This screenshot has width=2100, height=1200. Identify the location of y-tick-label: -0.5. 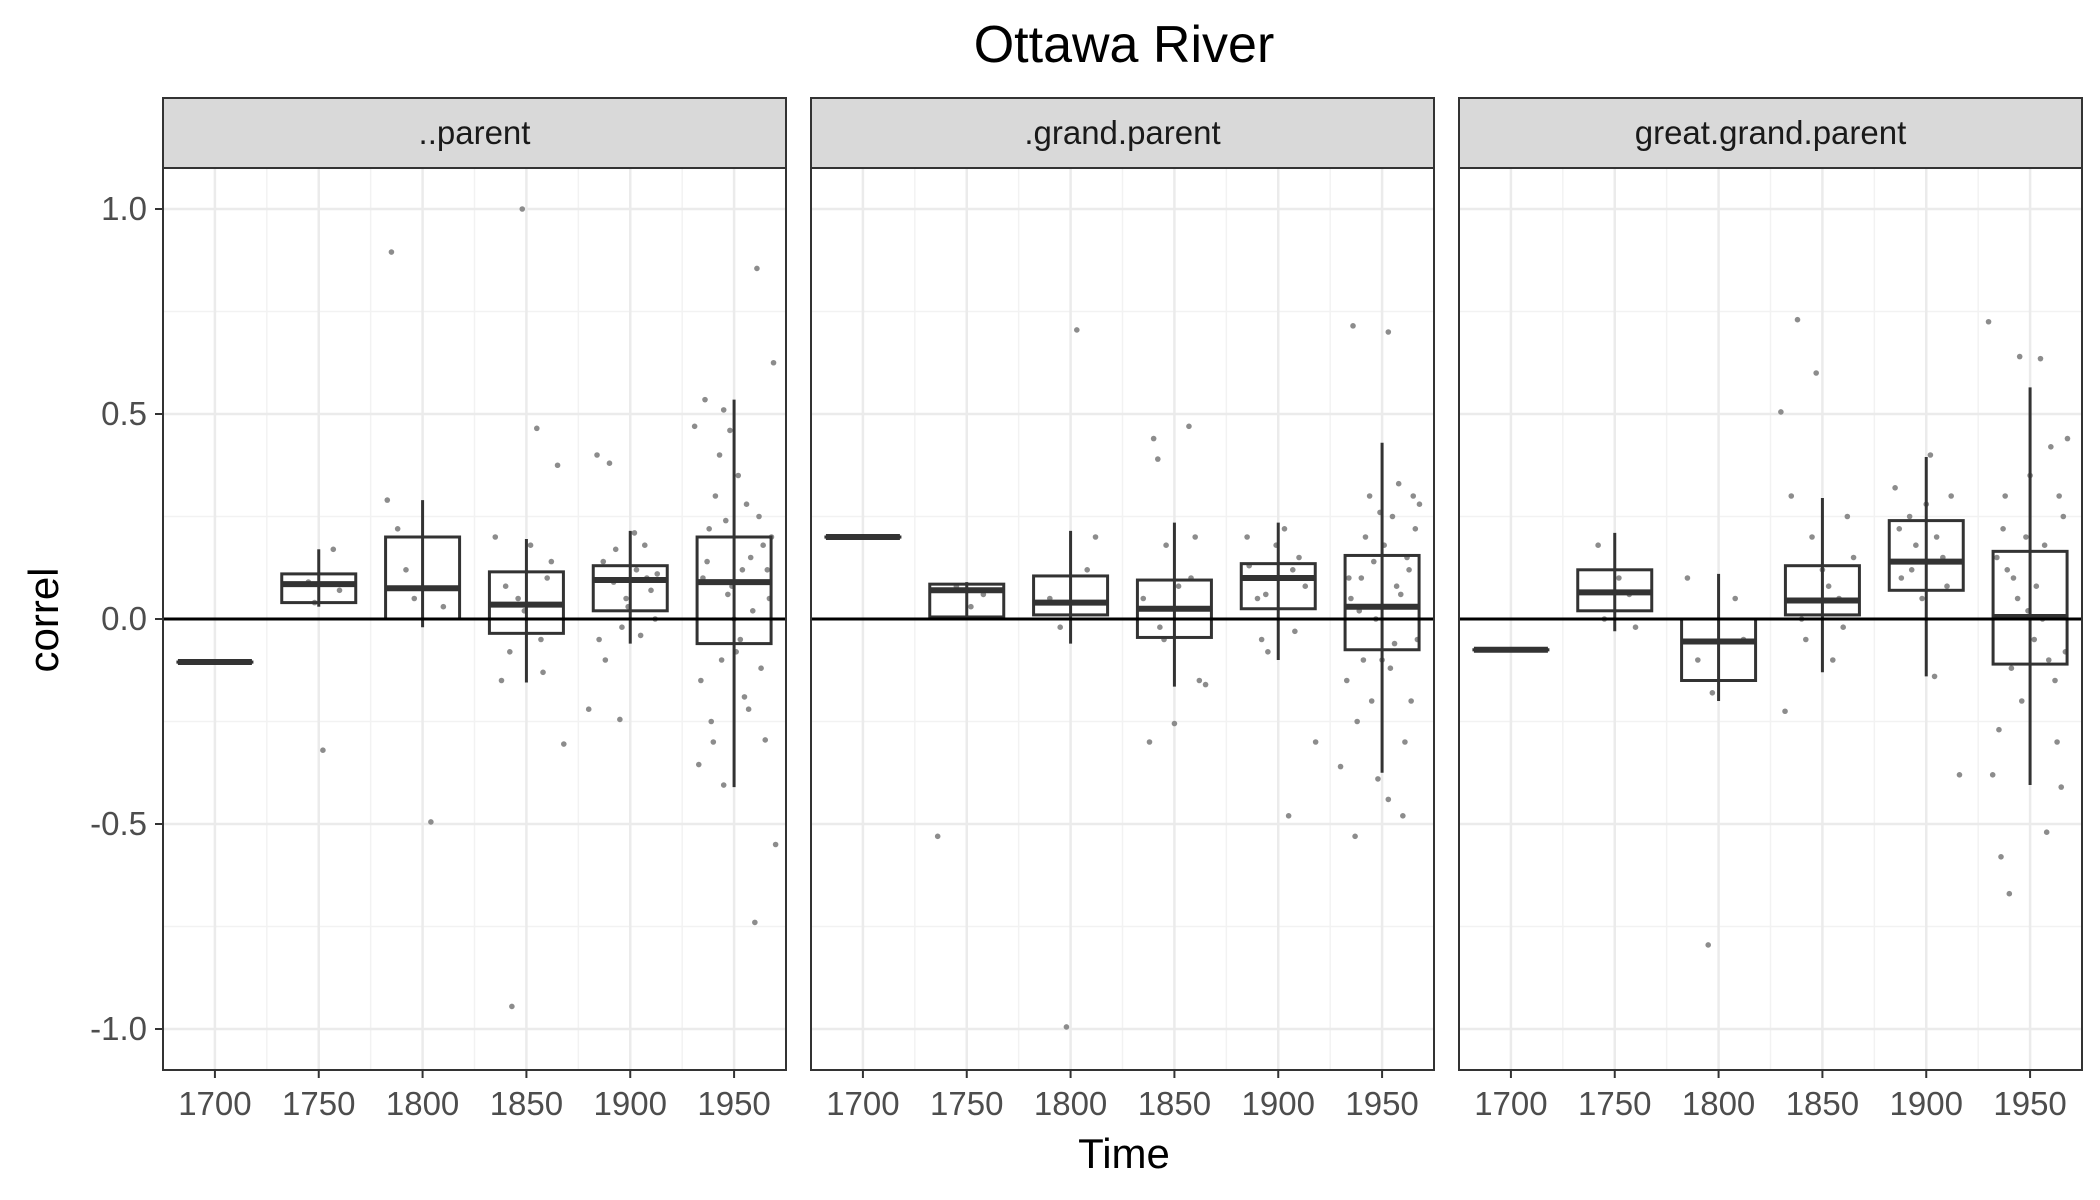
(118, 823).